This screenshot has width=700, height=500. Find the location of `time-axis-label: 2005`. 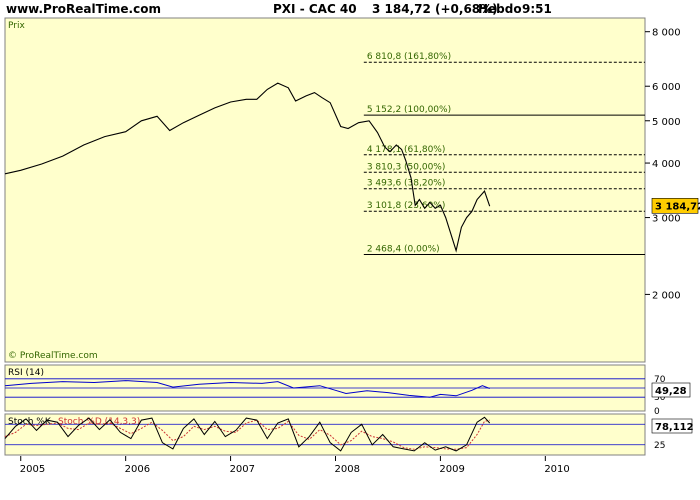

time-axis-label: 2005 is located at coordinates (32, 469).